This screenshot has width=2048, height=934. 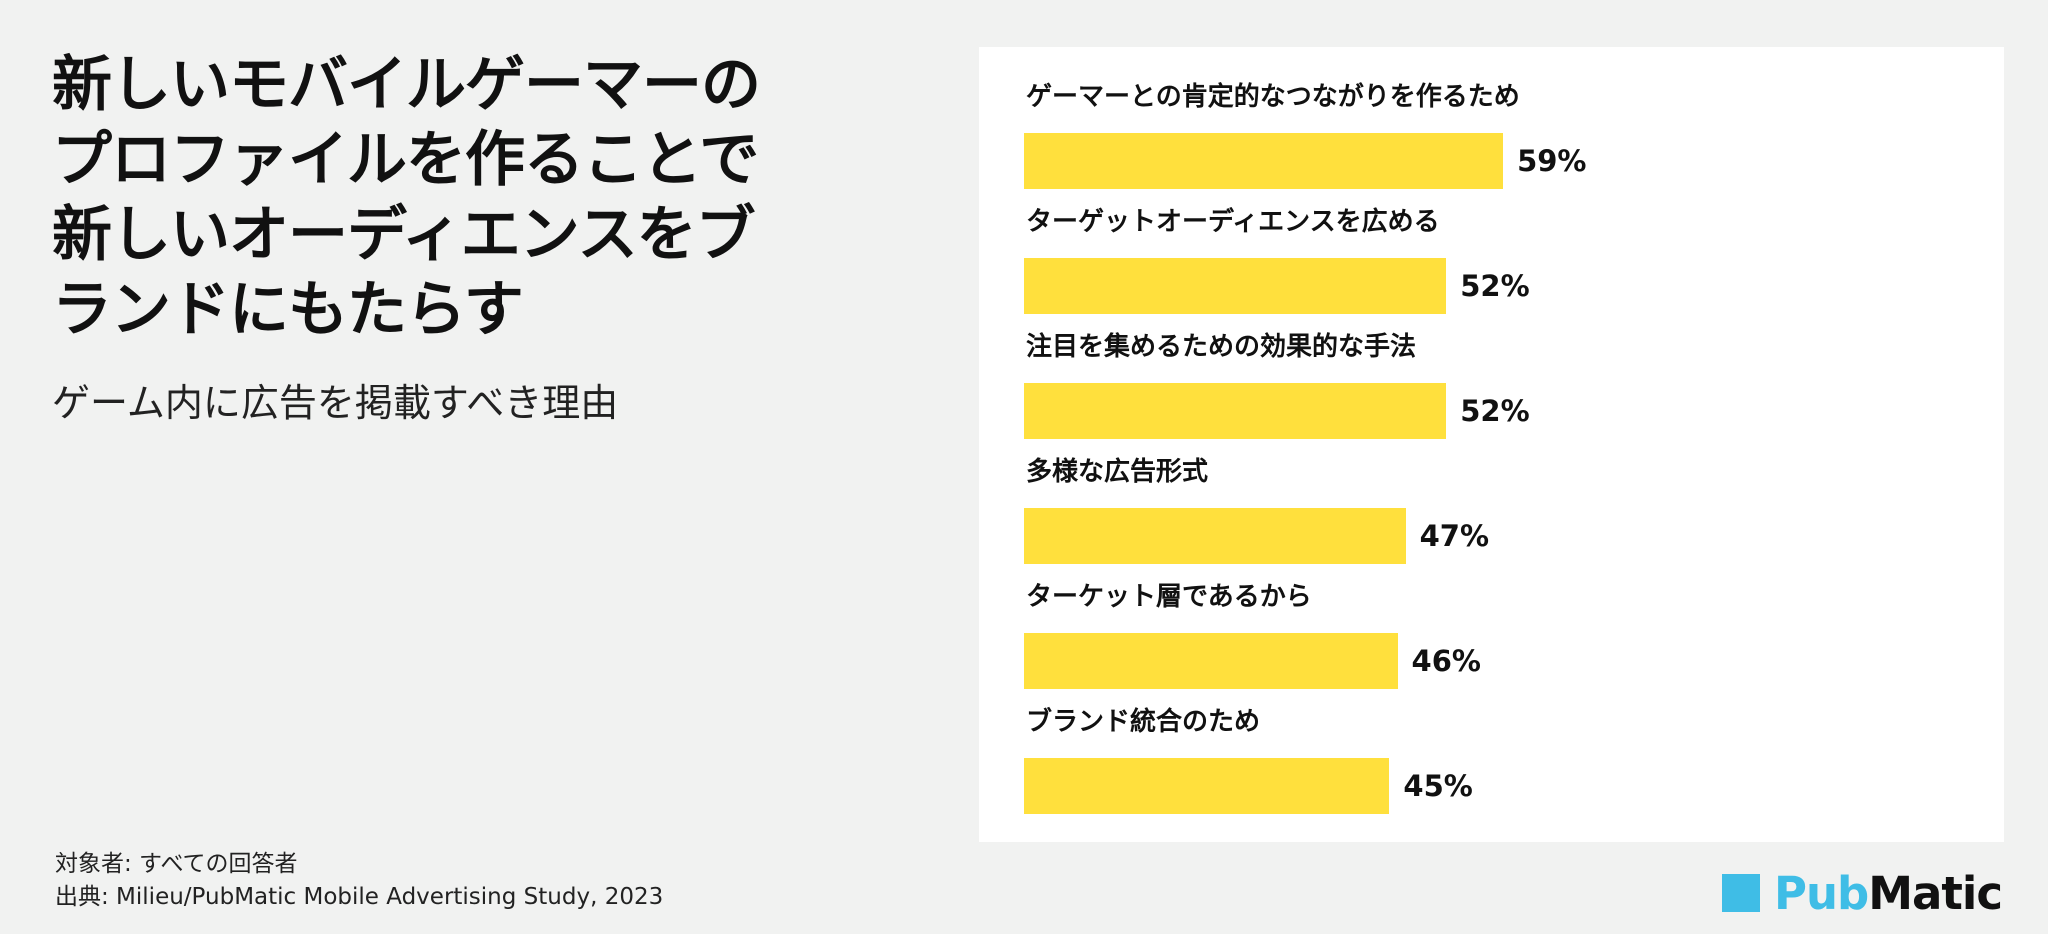 What do you see at coordinates (1273, 97) in the screenshot?
I see `bar-label: ゲーマーとの肯定的なつながりを作るため` at bounding box center [1273, 97].